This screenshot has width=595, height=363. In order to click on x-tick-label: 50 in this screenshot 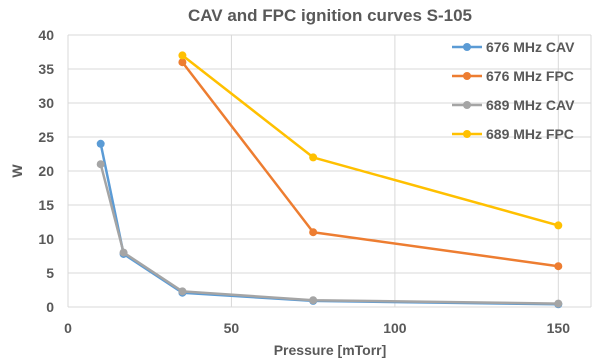, I will do `click(232, 328)`.